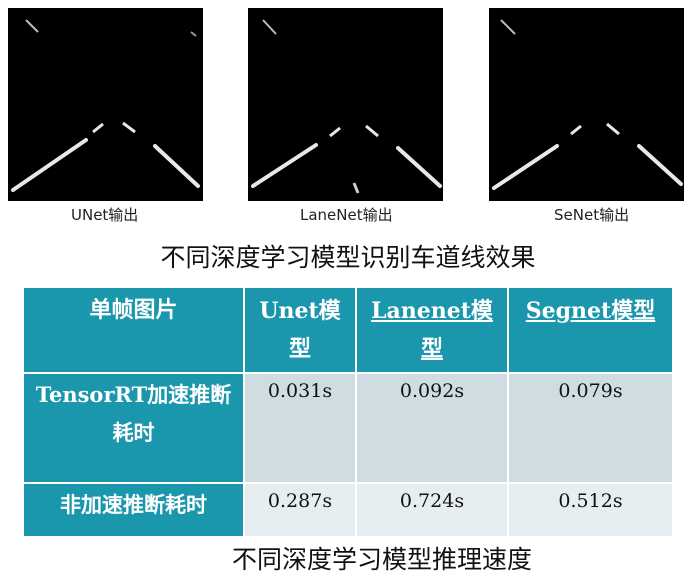 This screenshot has height=579, width=696. Describe the element at coordinates (590, 510) in the screenshot. I see `table-cell: 0.512s` at that location.